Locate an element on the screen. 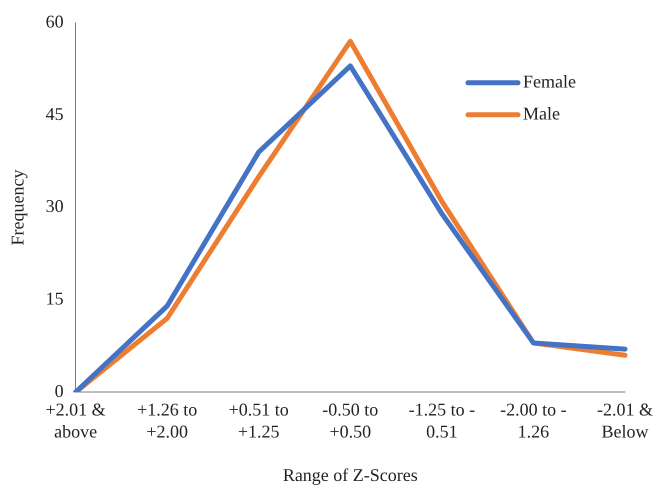 Image resolution: width=665 pixels, height=495 pixels. y-tick-label: 30 is located at coordinates (55, 206).